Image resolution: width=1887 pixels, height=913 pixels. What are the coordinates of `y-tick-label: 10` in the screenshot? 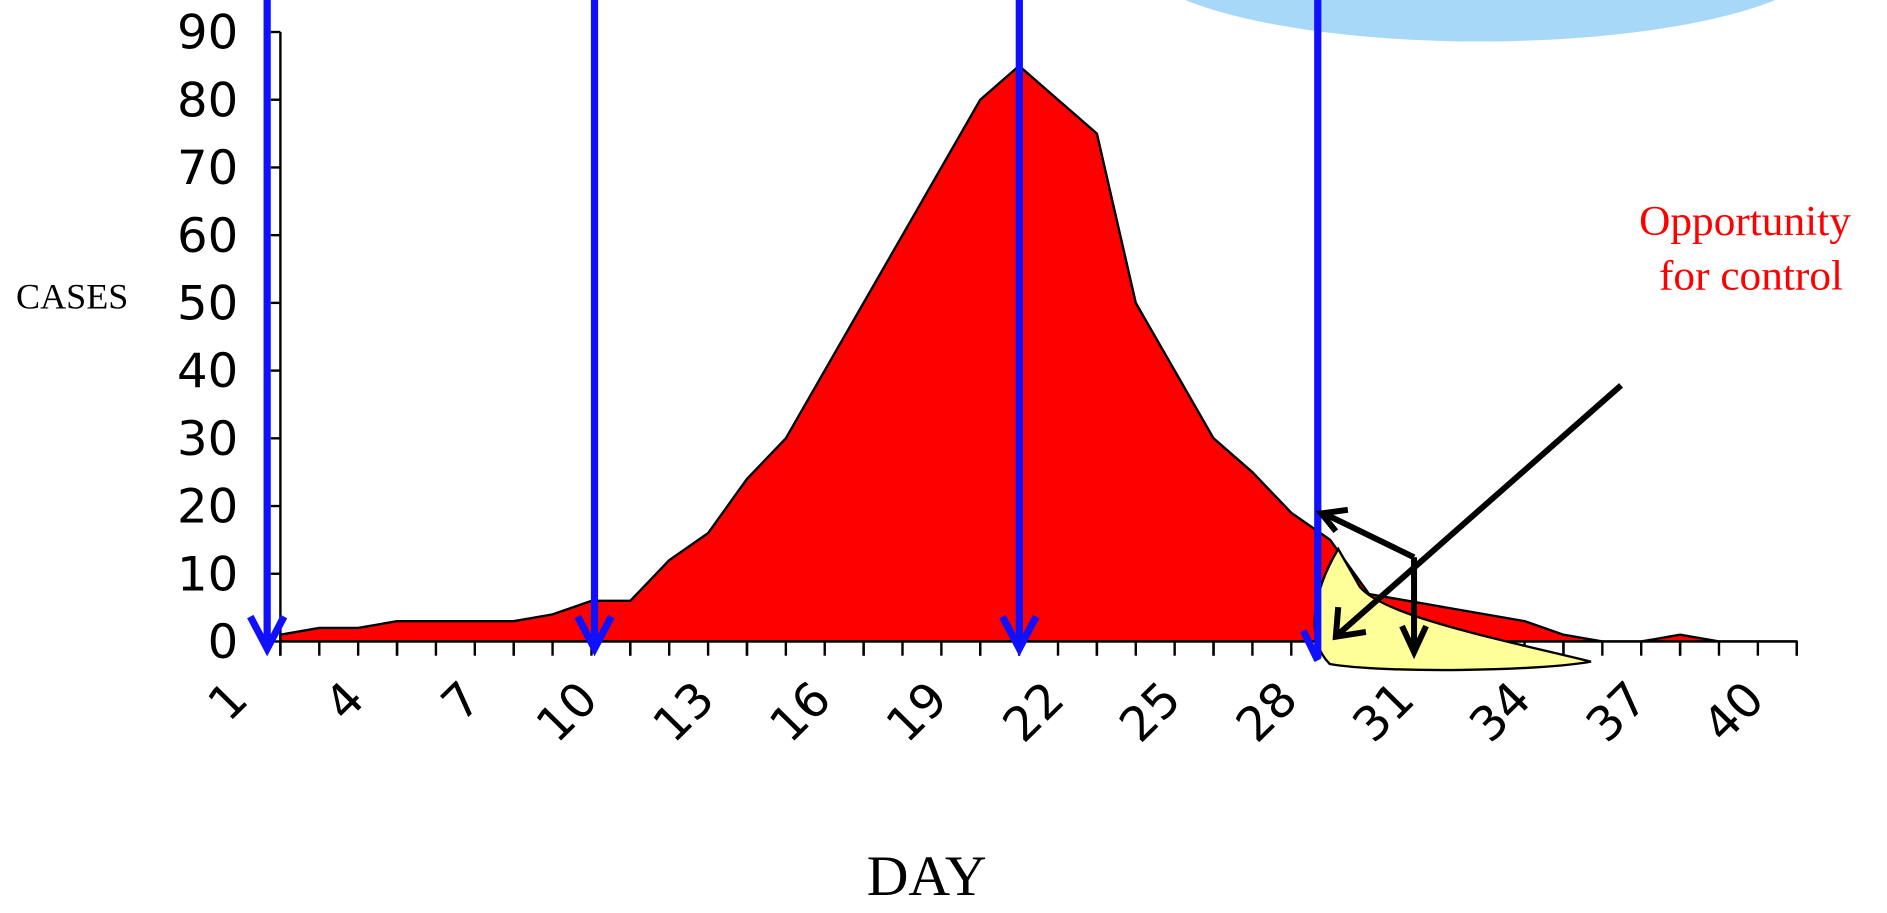 It's located at (207, 575).